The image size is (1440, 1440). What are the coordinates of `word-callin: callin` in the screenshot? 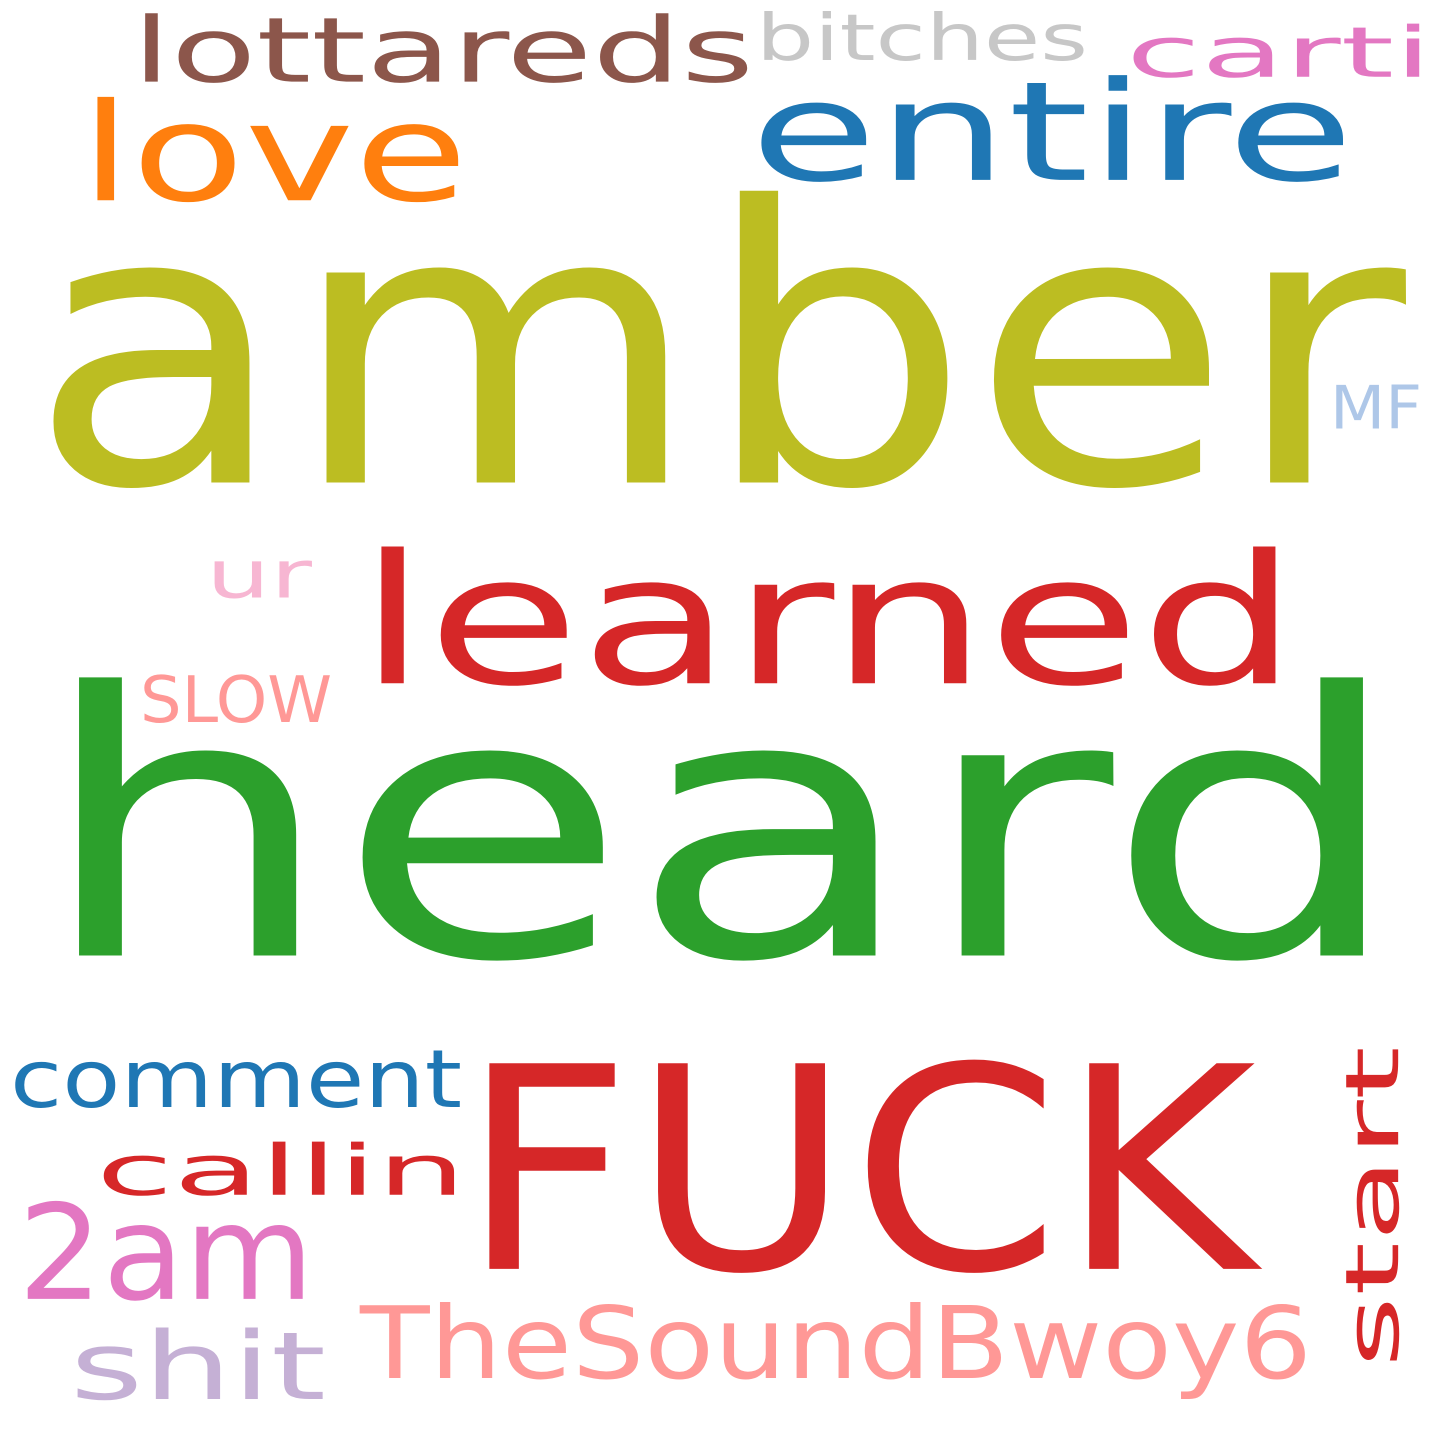 It's located at (281, 1171).